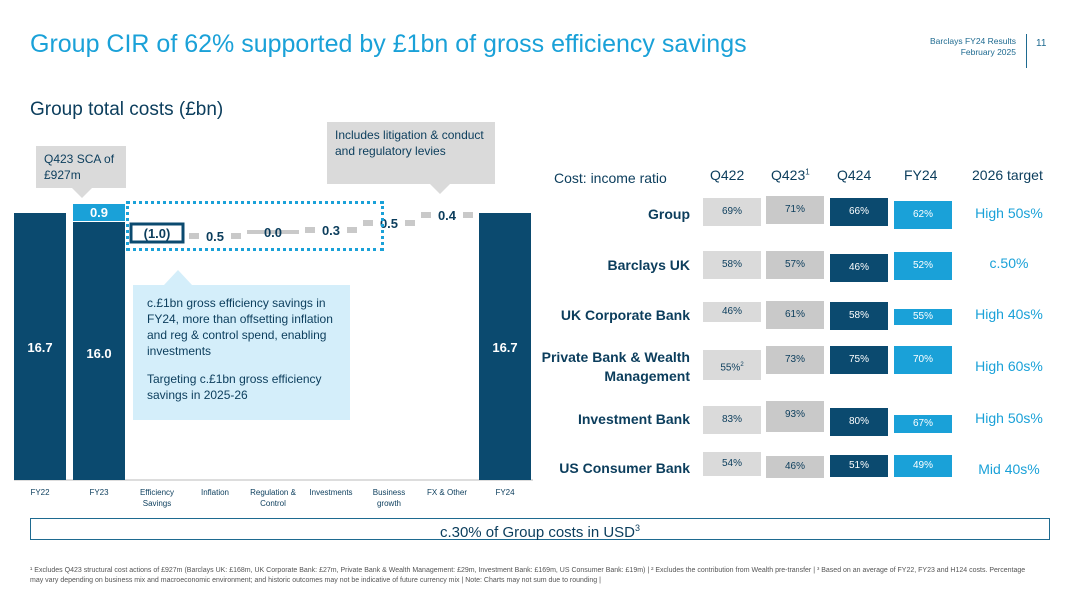  I want to click on cell-group-q422: 69%, so click(732, 212).